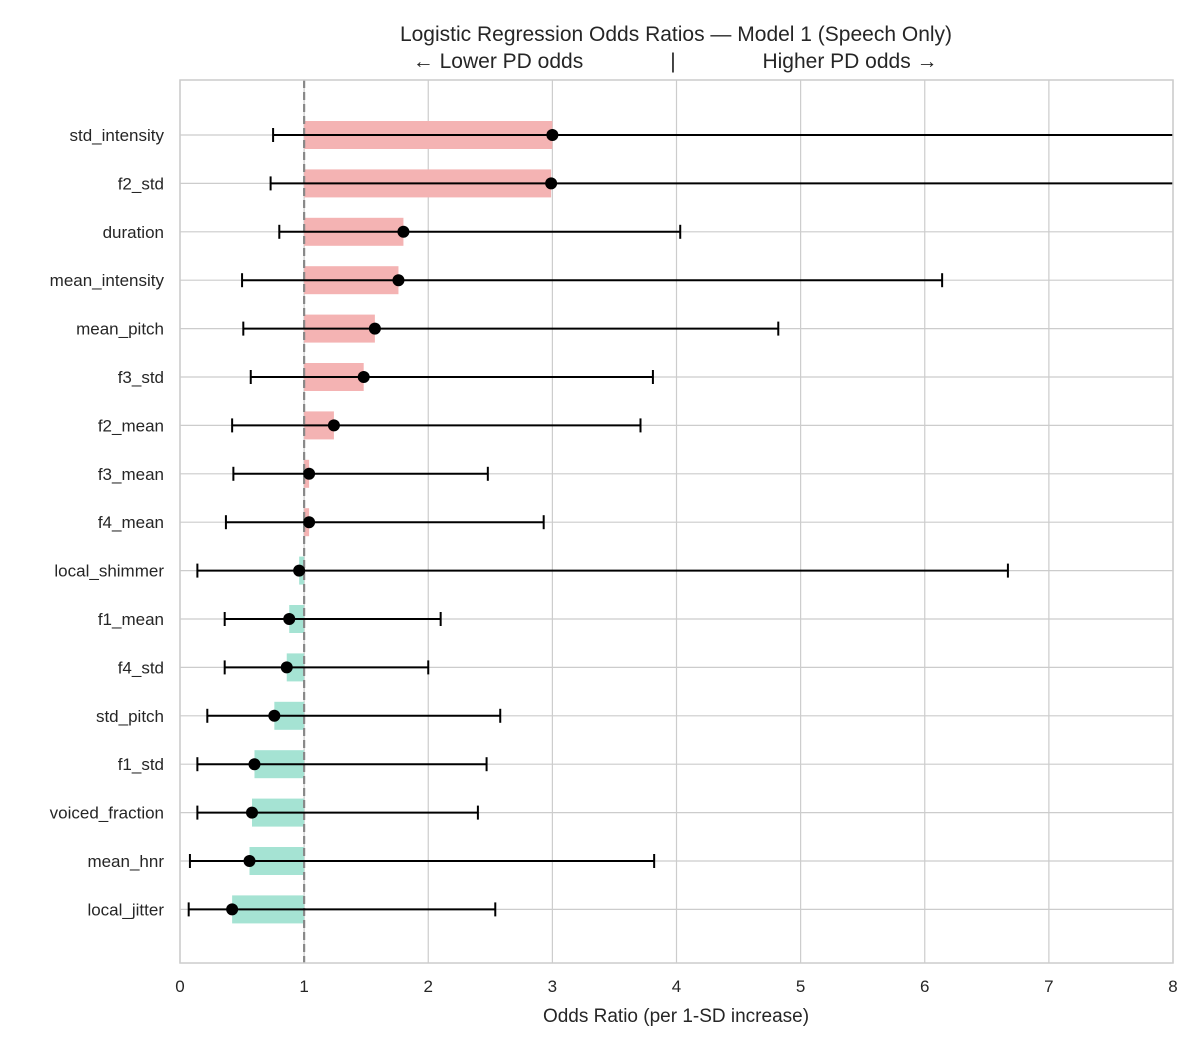 Image resolution: width=1204 pixels, height=1050 pixels. What do you see at coordinates (130, 716) in the screenshot?
I see `y-tick-label: std_pitch` at bounding box center [130, 716].